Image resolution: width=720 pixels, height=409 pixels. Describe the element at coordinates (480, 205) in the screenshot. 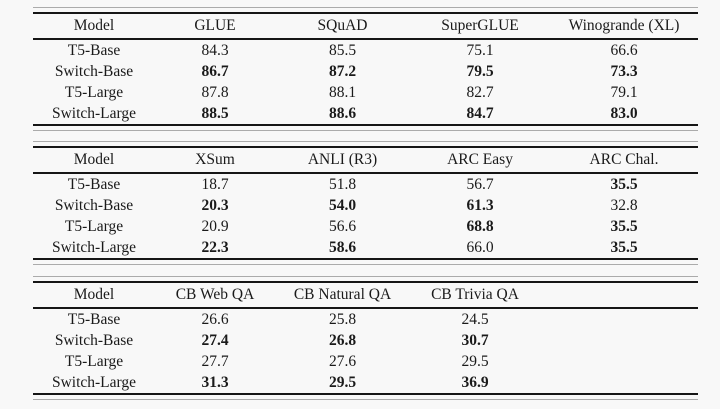

I see `value-cell: 61.3` at that location.